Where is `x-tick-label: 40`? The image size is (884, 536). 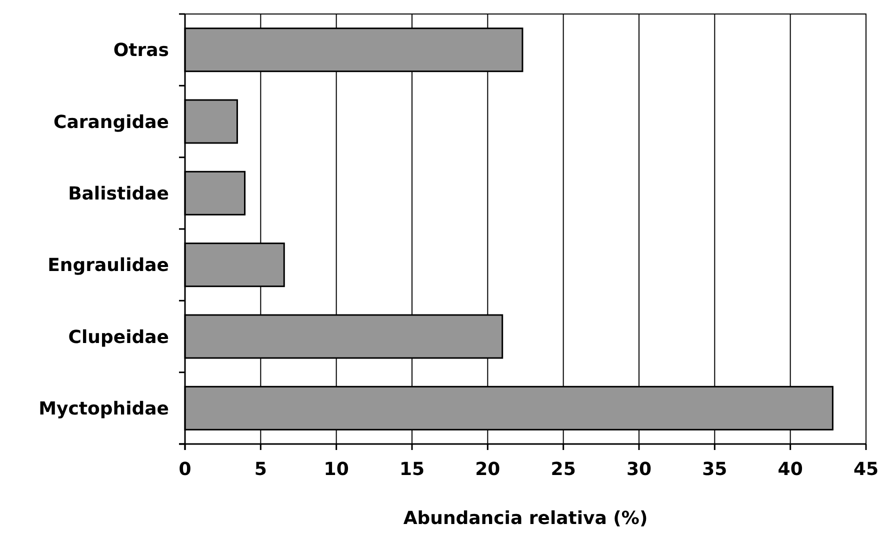
x-tick-label: 40 is located at coordinates (790, 469).